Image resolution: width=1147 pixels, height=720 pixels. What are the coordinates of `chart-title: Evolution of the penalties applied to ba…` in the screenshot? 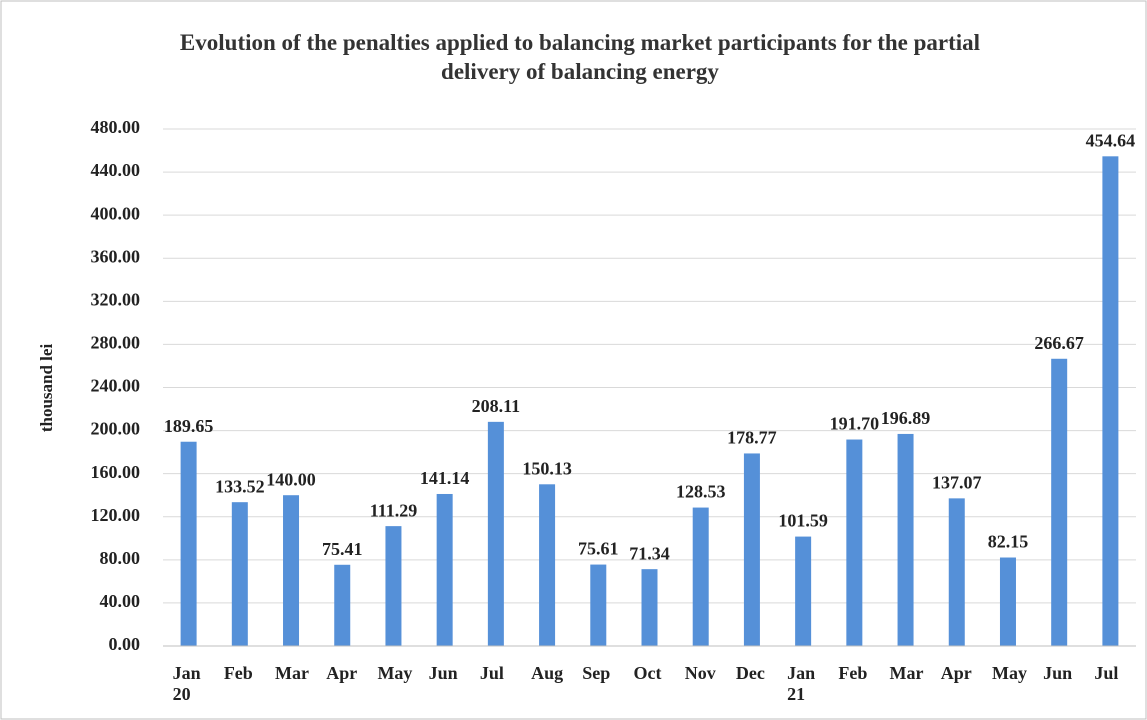 It's located at (580, 57).